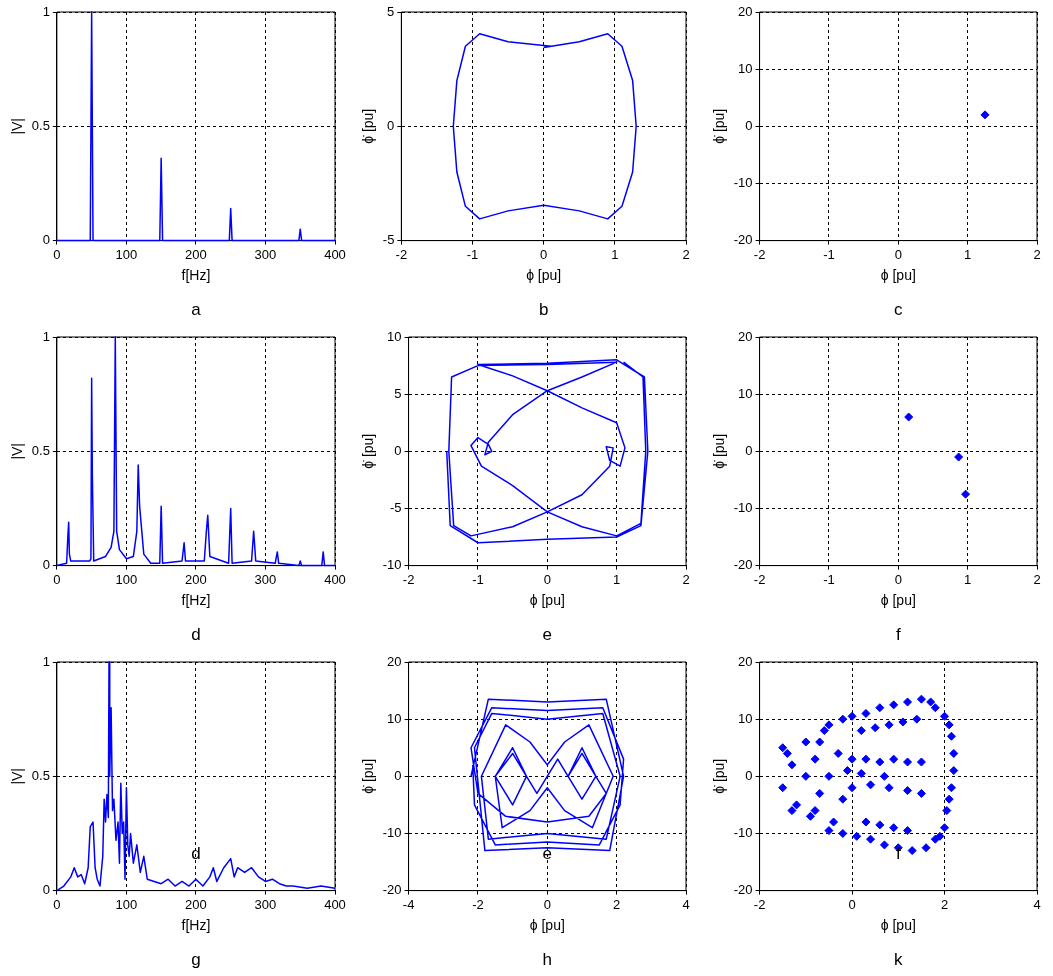 The height and width of the screenshot is (976, 1053). I want to click on x-tick-label: -4, so click(408, 904).